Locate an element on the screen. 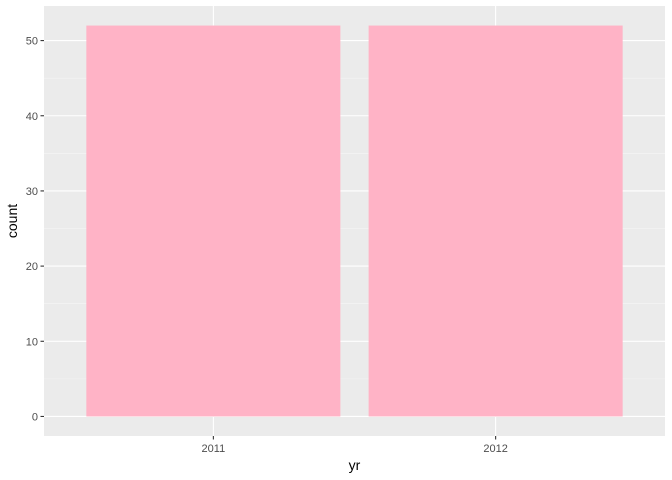 This screenshot has height=480, width=672. y-tick-label: 0 is located at coordinates (35, 417).